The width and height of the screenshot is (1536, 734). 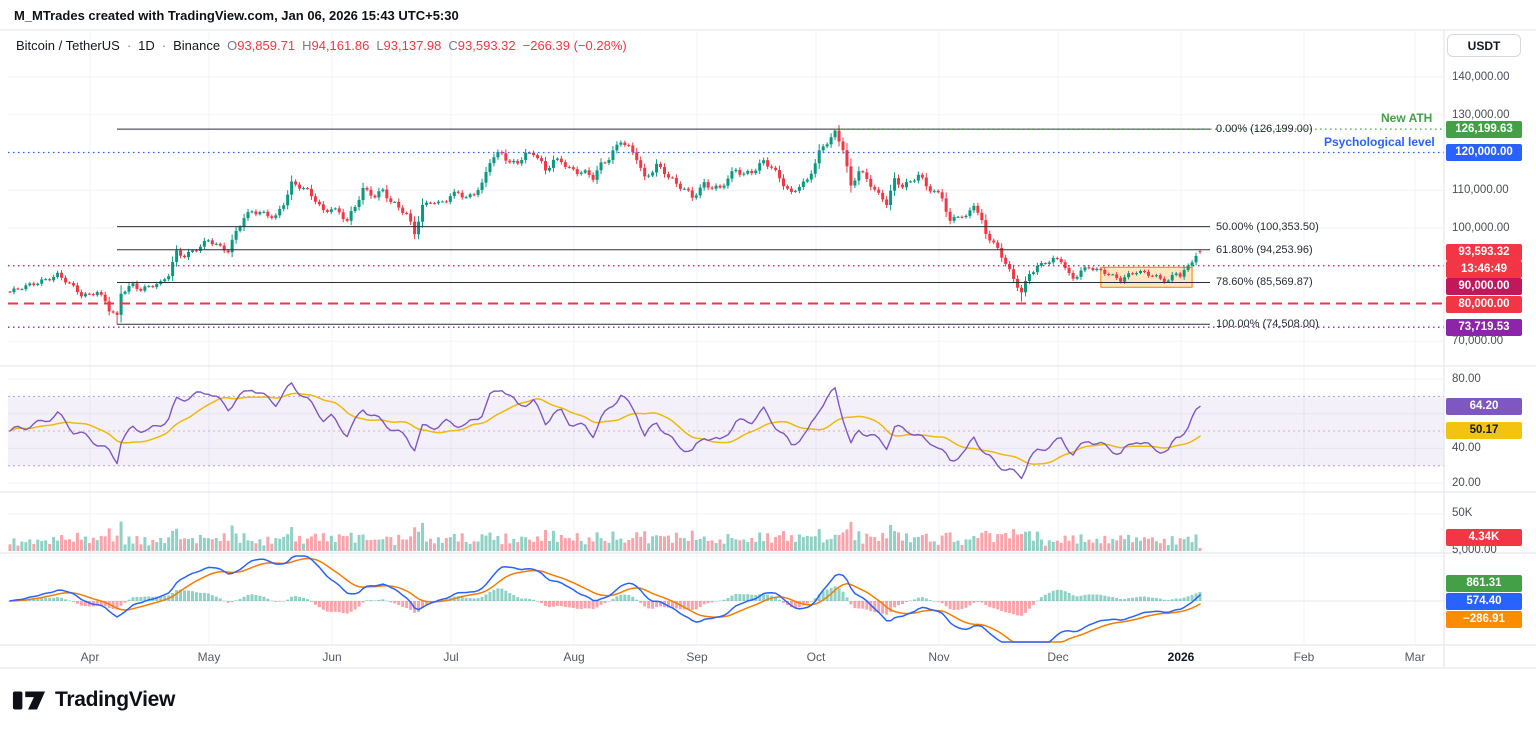 What do you see at coordinates (68, 45) in the screenshot?
I see `symbol-name: Bitcoin / TetherUS` at bounding box center [68, 45].